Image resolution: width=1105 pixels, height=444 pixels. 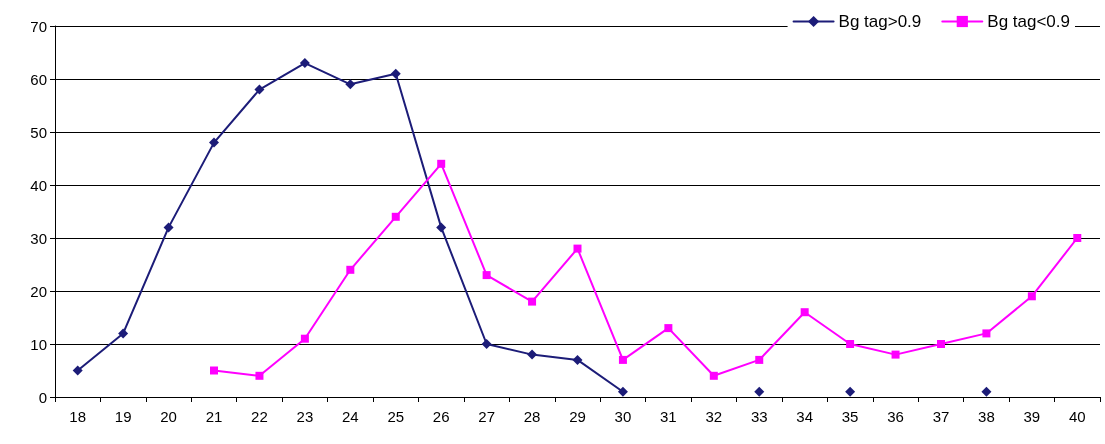 What do you see at coordinates (38, 79) in the screenshot?
I see `y-tick-label: 60` at bounding box center [38, 79].